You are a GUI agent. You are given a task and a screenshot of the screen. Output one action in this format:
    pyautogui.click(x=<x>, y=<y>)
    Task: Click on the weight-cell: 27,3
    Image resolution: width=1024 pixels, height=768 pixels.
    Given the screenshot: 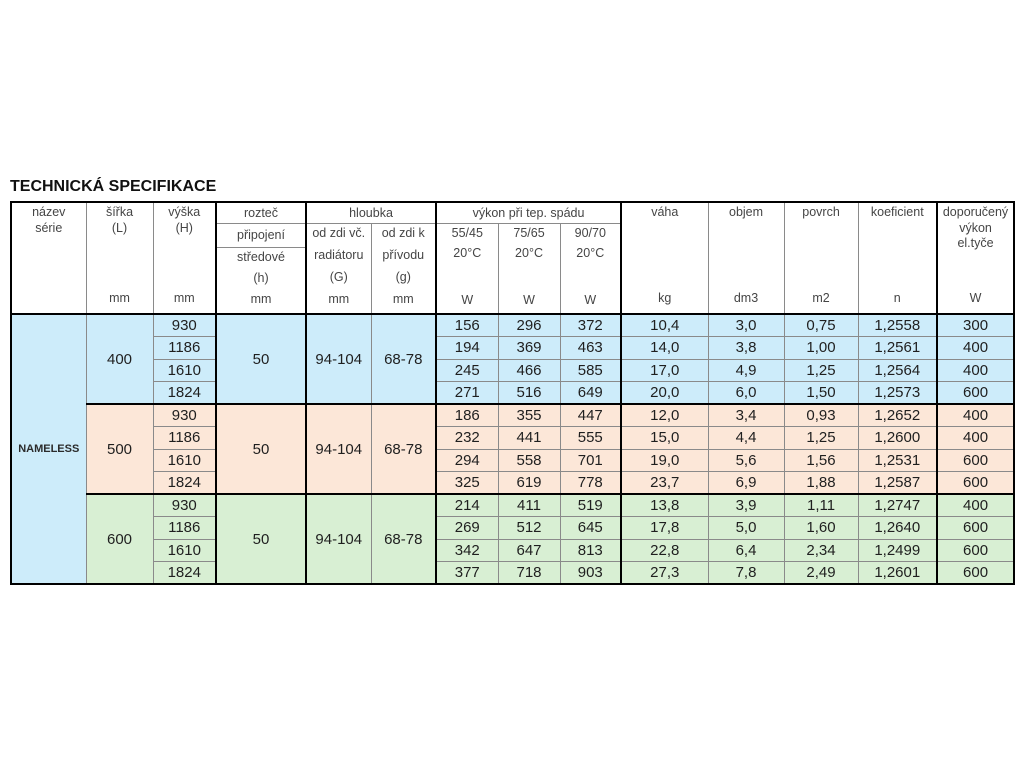 What is the action you would take?
    pyautogui.click(x=664, y=573)
    